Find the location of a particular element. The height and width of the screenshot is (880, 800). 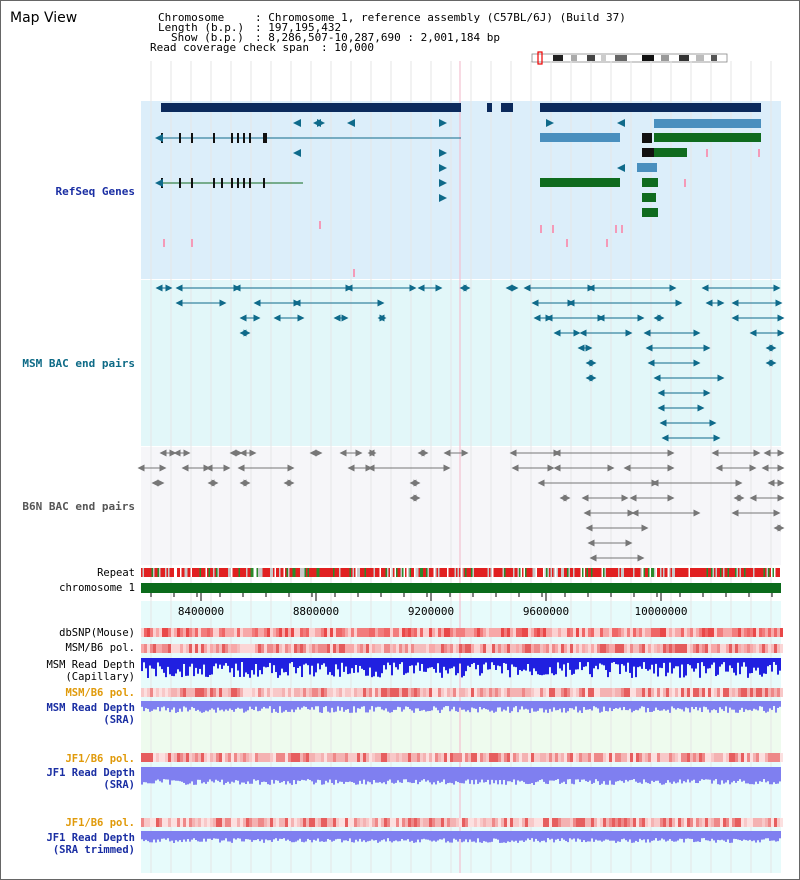

jf1-pol-label-2: JF1/B6 pol. is located at coordinates (100, 823).